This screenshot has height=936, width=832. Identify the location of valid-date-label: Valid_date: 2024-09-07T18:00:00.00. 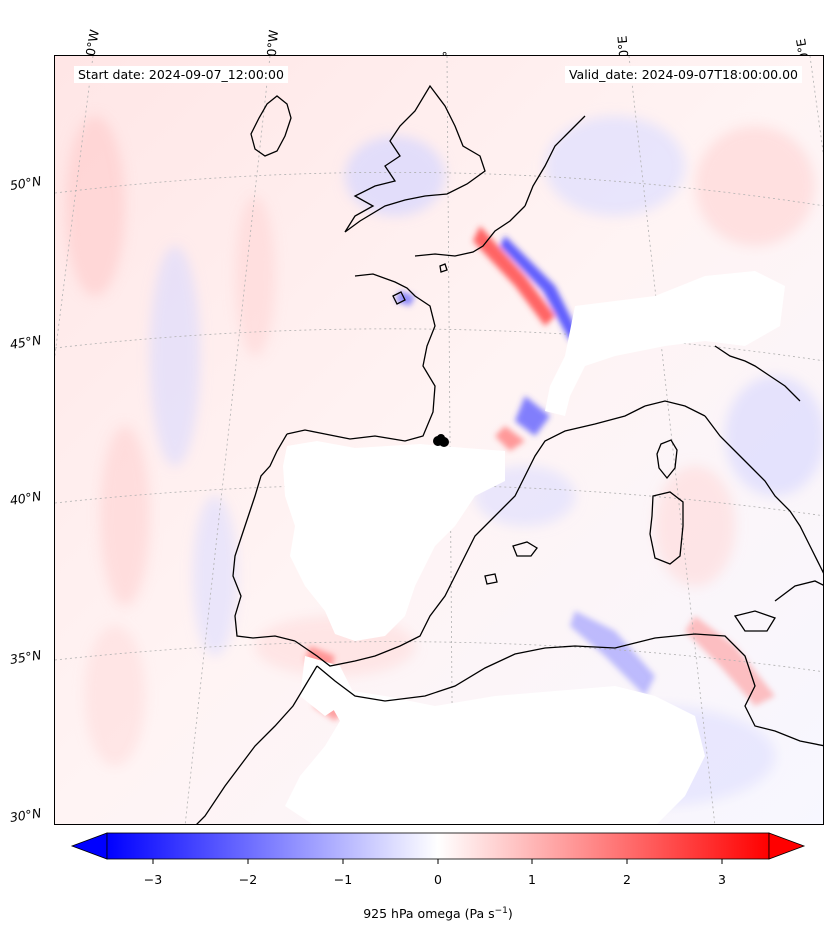
(683, 74).